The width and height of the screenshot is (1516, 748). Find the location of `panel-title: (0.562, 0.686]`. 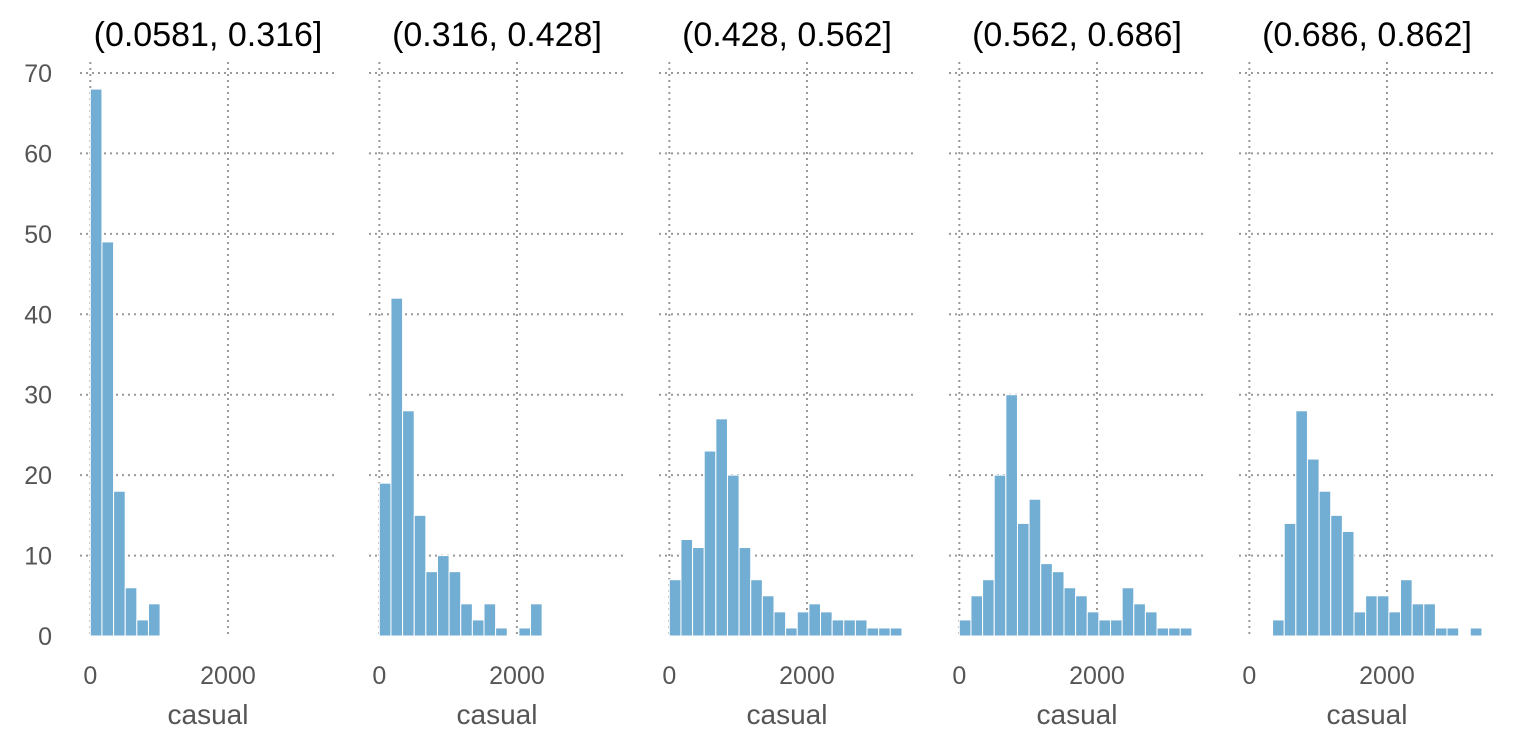

panel-title: (0.562, 0.686] is located at coordinates (1077, 35).